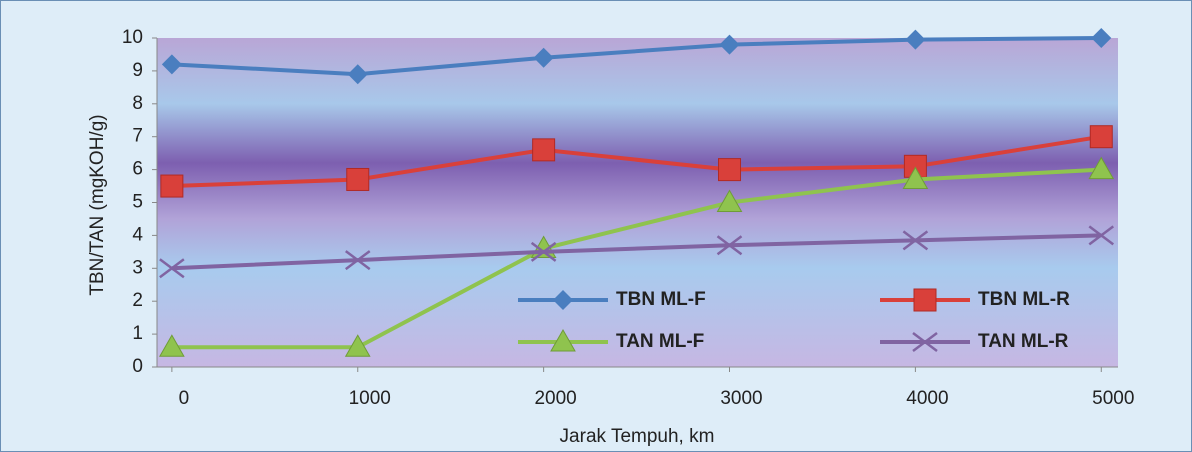 The image size is (1192, 452). Describe the element at coordinates (137, 202) in the screenshot. I see `y-tick-label: 5` at that location.